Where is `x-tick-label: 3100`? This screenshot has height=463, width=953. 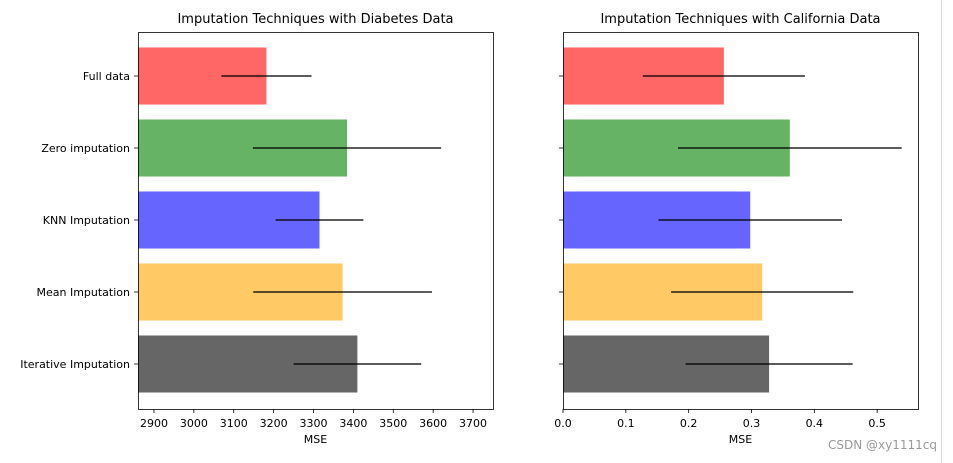 x-tick-label: 3100 is located at coordinates (234, 423).